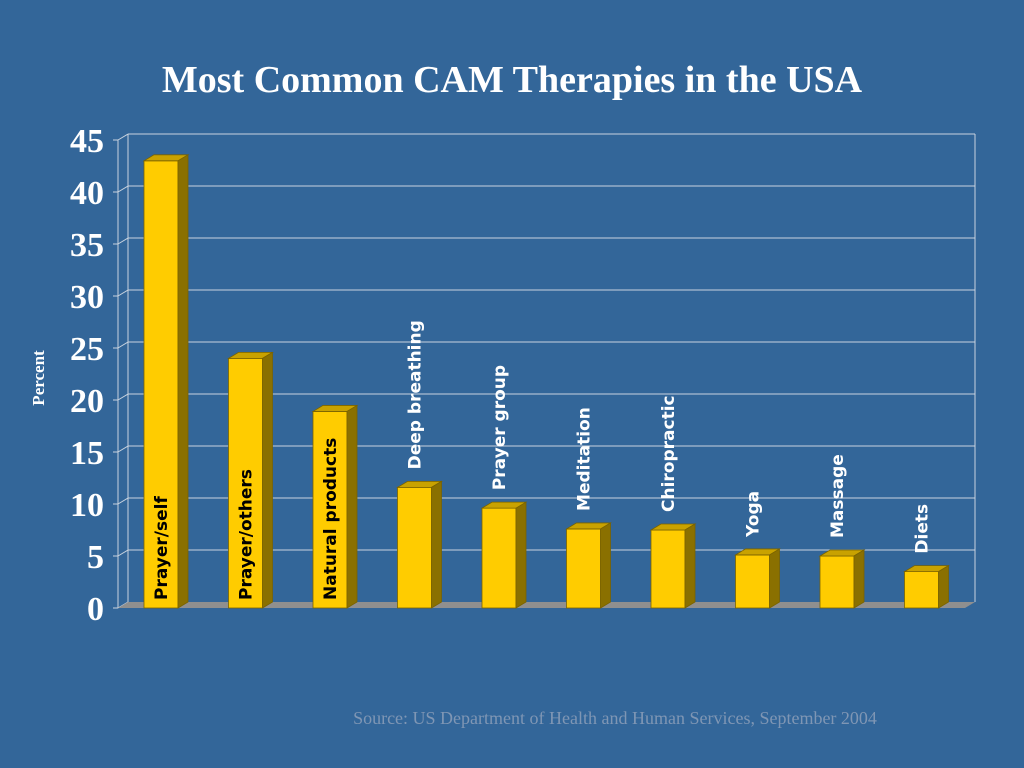 Image resolution: width=1024 pixels, height=768 pixels. I want to click on y-tick-label: 35, so click(87, 245).